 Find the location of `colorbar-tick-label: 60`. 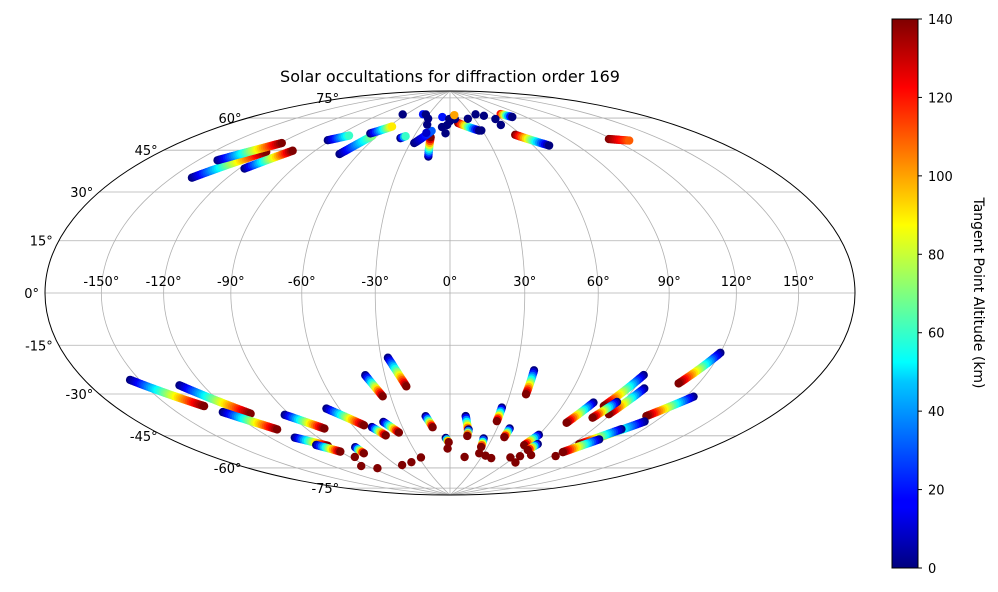

colorbar-tick-label: 60 is located at coordinates (936, 334).